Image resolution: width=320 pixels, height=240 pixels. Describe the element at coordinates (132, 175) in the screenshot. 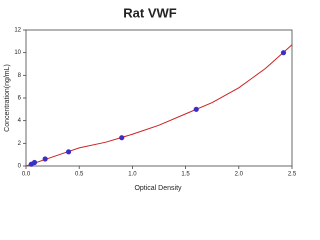

I see `x-tick-label: 1.0` at that location.